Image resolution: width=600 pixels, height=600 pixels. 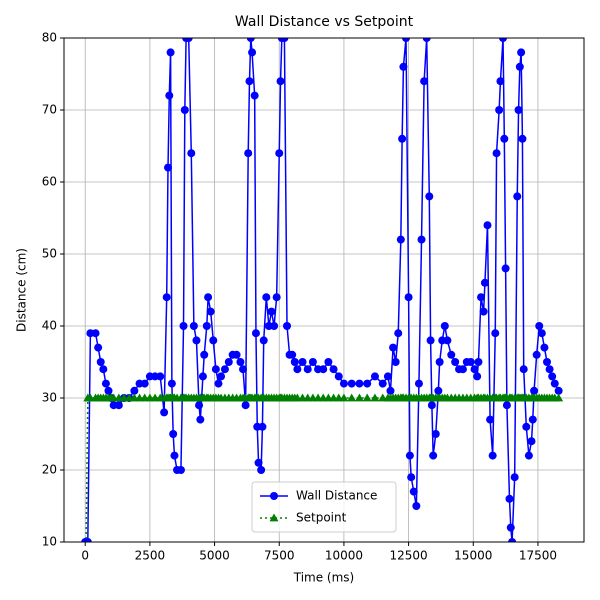 I want to click on x-tick-label: 10000, so click(x=344, y=556).